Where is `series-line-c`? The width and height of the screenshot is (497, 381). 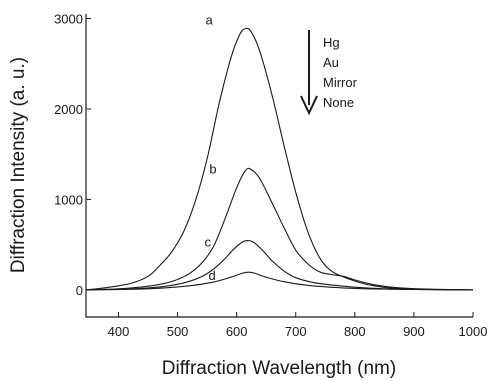
series-line-c is located at coordinates (279, 265).